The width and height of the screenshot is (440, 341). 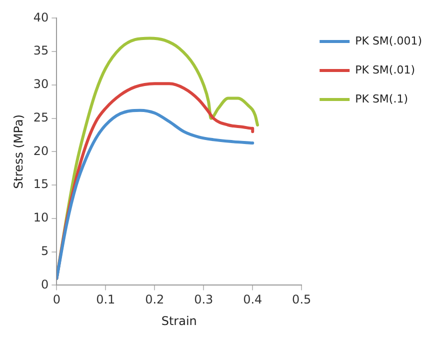 What do you see at coordinates (106, 299) in the screenshot?
I see `x-tick-label: 0.1` at bounding box center [106, 299].